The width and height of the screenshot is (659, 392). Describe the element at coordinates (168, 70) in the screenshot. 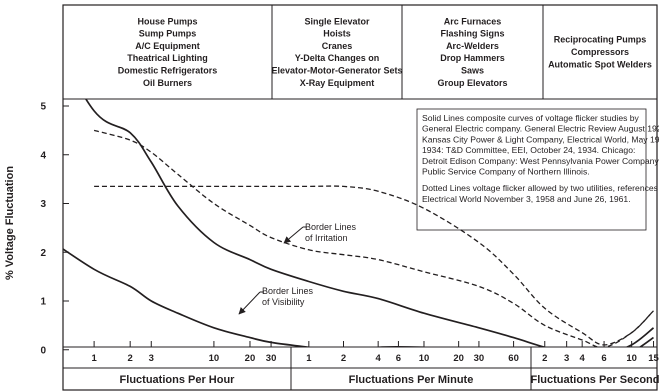

I see `header-equipment-label: Domestic Refrigerators` at that location.